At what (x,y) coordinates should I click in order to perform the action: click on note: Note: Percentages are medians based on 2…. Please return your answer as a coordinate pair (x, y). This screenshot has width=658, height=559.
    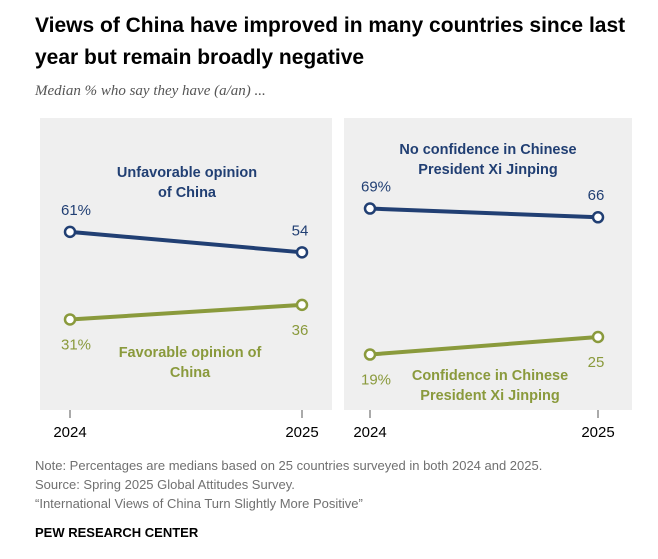
    Looking at the image, I should click on (289, 465).